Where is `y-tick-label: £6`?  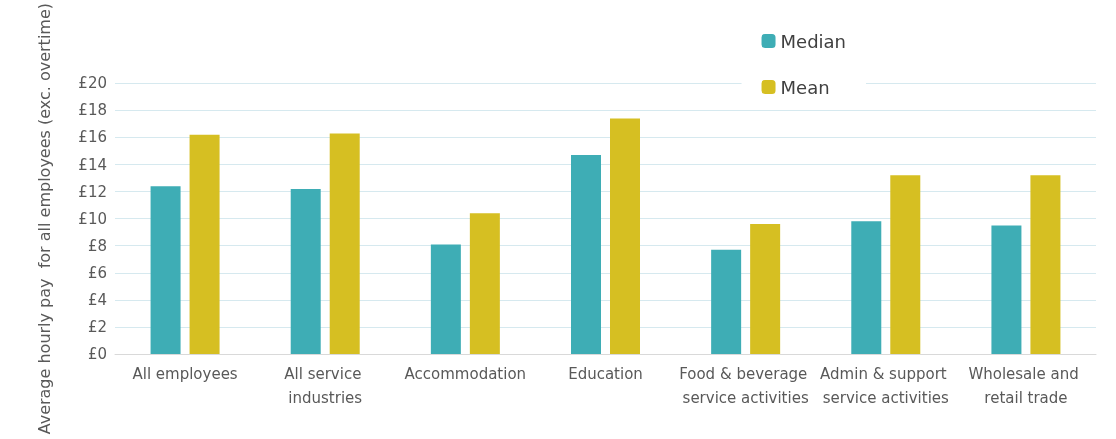 y-tick-label: £6 is located at coordinates (97, 272).